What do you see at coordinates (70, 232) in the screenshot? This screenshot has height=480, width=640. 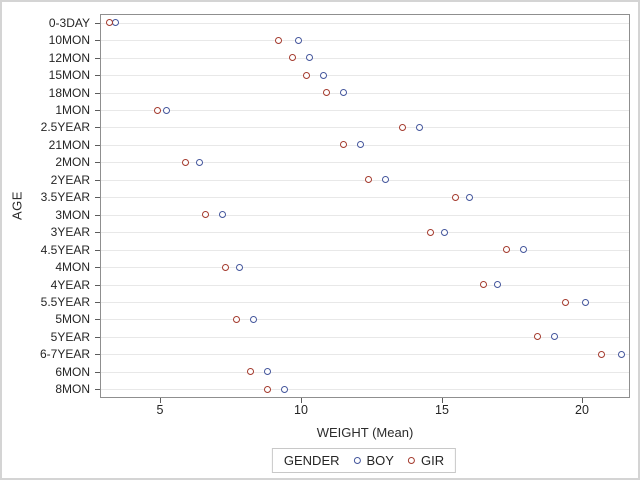 I see `y-tick-label: 3YEAR` at bounding box center [70, 232].